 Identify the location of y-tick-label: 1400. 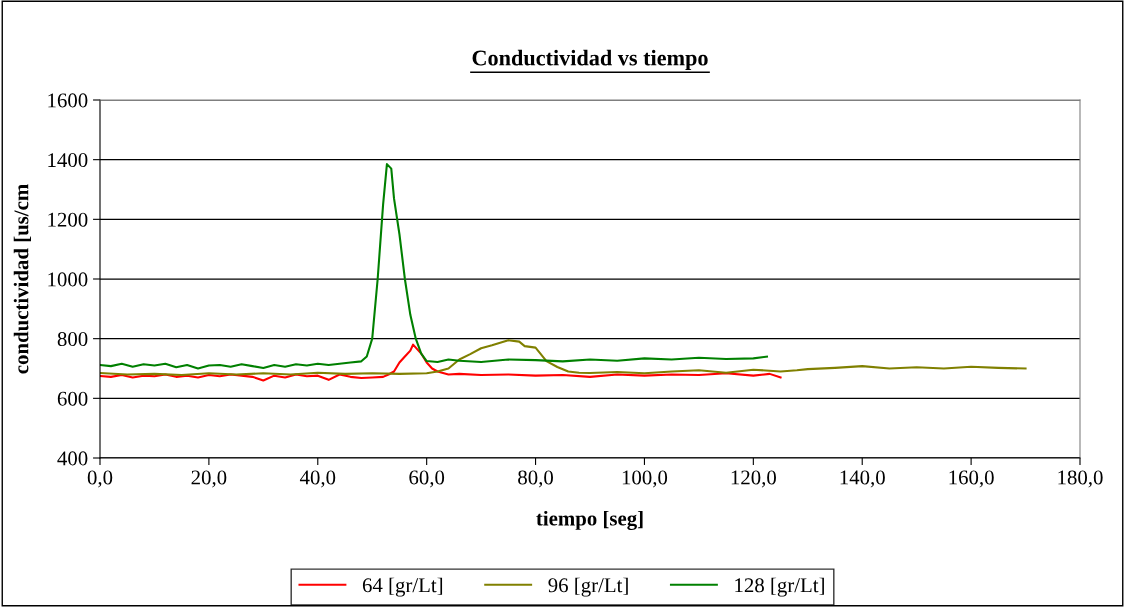
(68, 160).